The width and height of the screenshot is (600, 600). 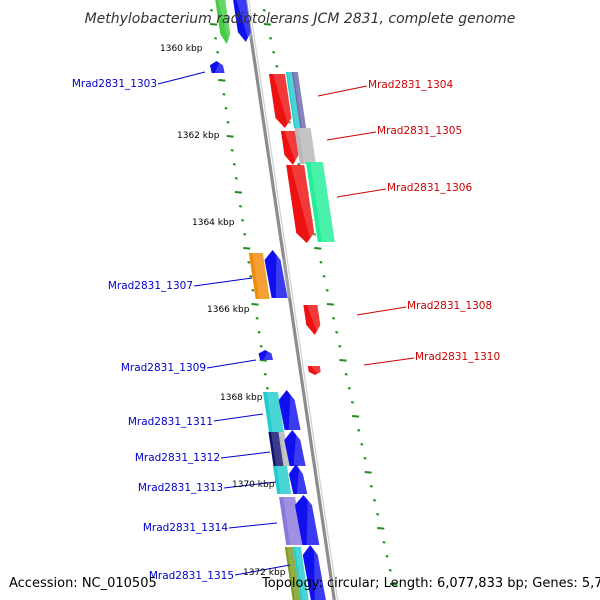 What do you see at coordinates (213, 223) in the screenshot?
I see `kbp-label: 1364 kbp` at bounding box center [213, 223].